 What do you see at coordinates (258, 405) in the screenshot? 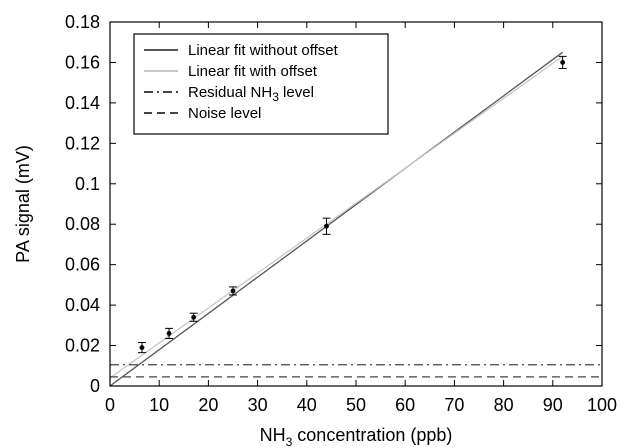
I see `x-tick-label: 30` at bounding box center [258, 405].